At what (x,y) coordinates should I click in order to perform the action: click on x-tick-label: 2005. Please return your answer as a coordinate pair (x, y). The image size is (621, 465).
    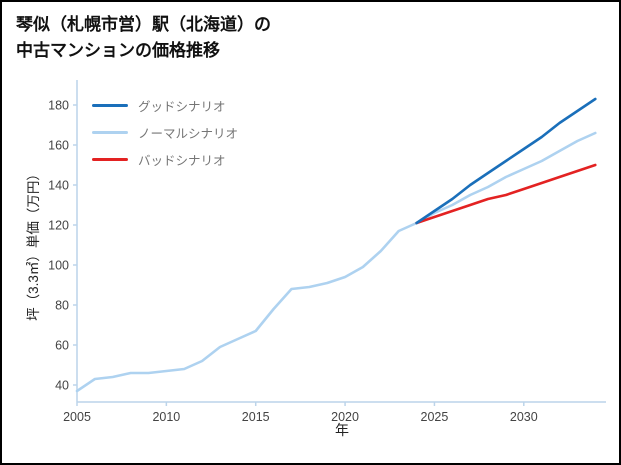
    Looking at the image, I should click on (77, 417).